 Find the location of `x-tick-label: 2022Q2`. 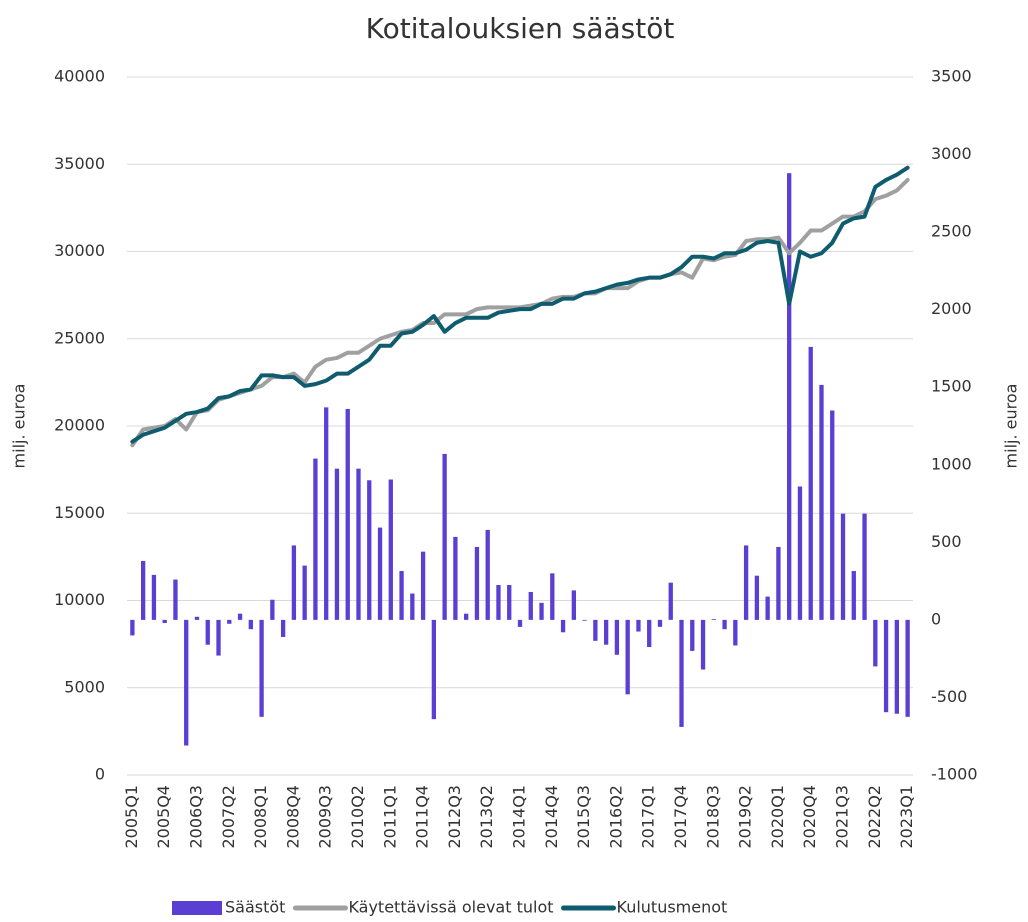

x-tick-label: 2022Q2 is located at coordinates (874, 817).